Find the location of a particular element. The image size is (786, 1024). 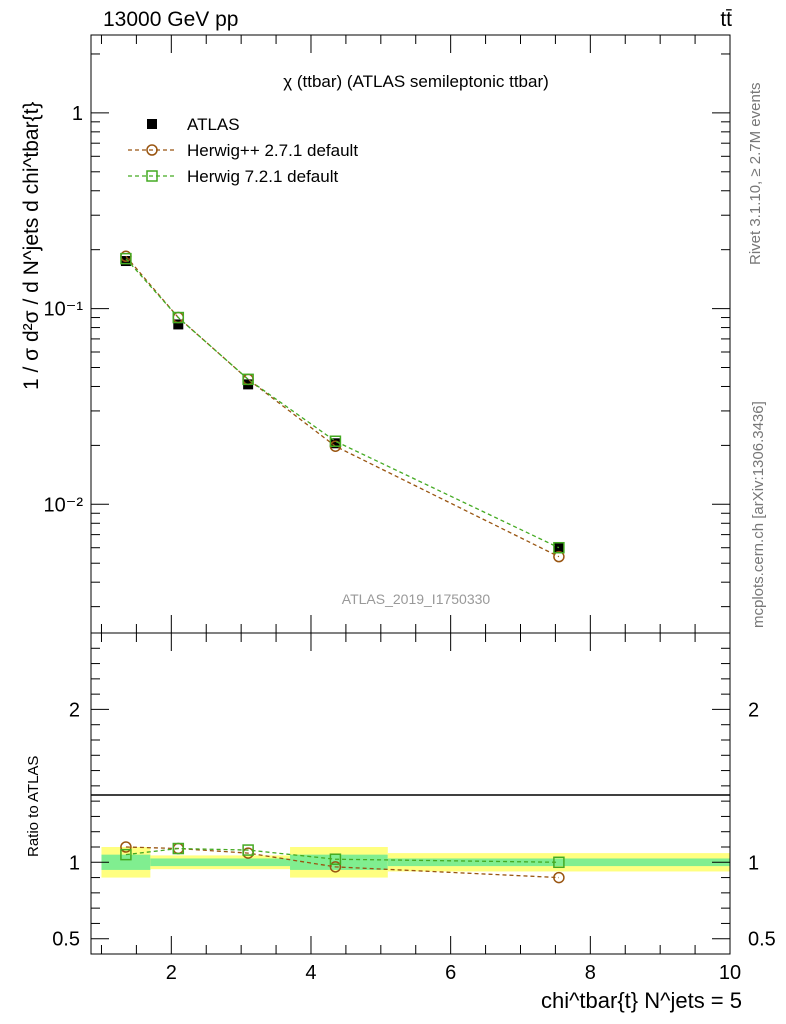

energy-label: 13000 GeV pp is located at coordinates (170, 19).